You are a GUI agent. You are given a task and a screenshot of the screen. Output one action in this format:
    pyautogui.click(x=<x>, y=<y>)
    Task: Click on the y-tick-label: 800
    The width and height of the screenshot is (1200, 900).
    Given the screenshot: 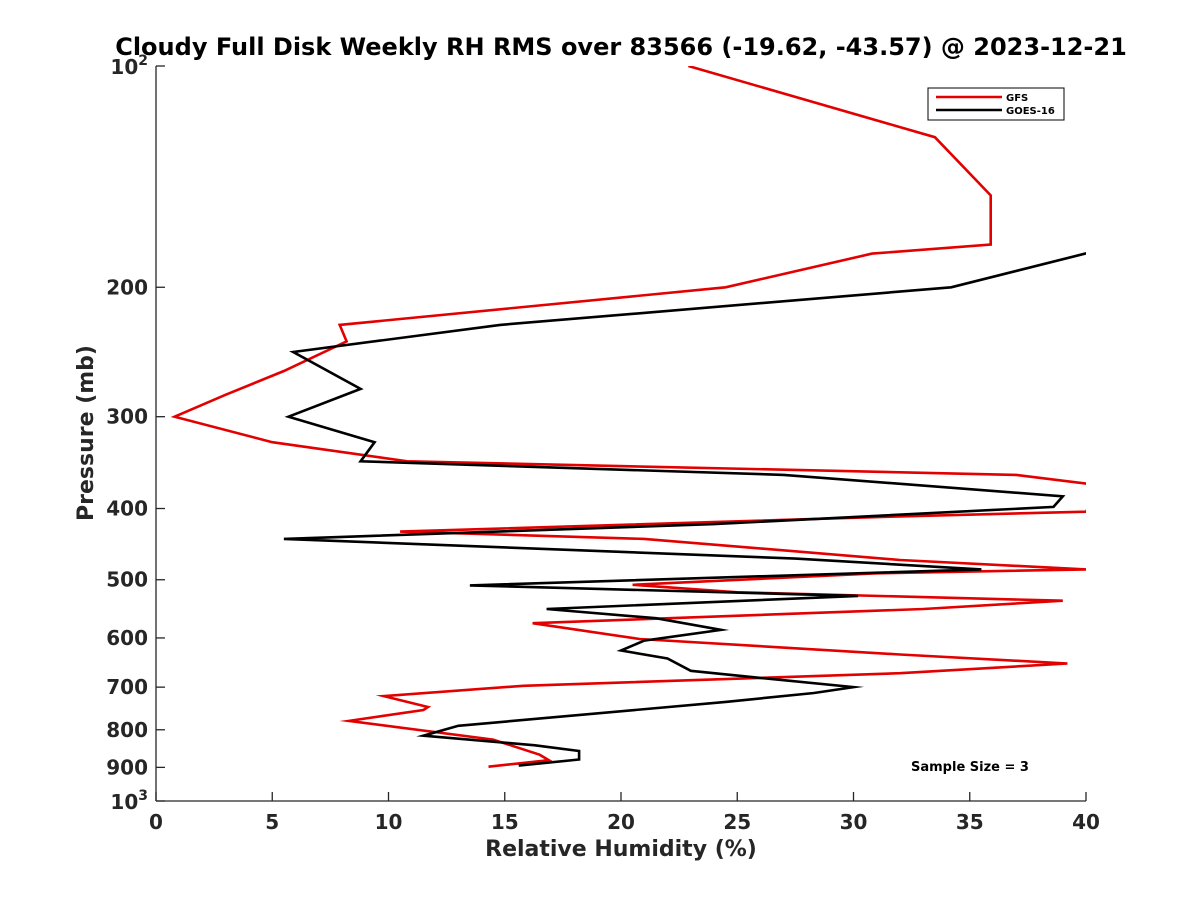 What is the action you would take?
    pyautogui.click(x=127, y=730)
    